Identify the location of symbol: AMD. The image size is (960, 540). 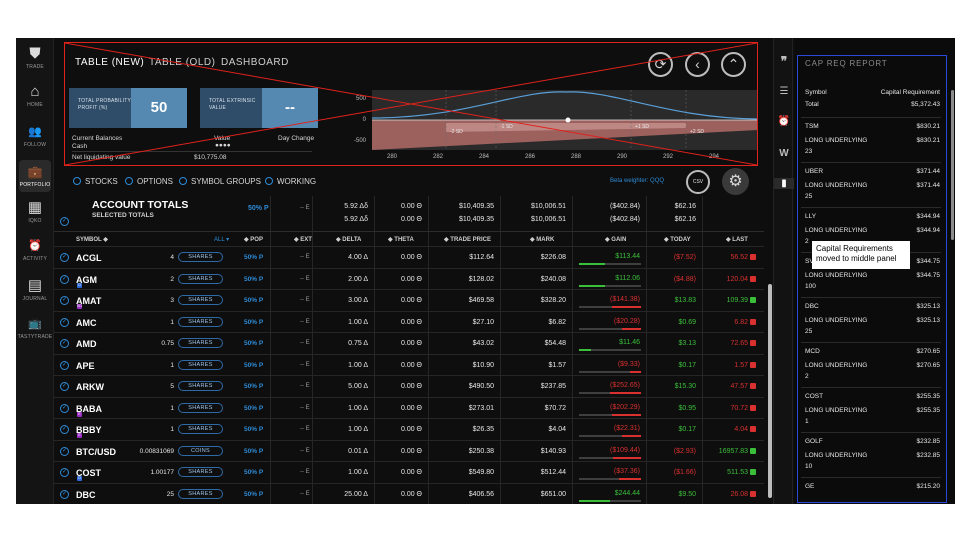
(86, 344).